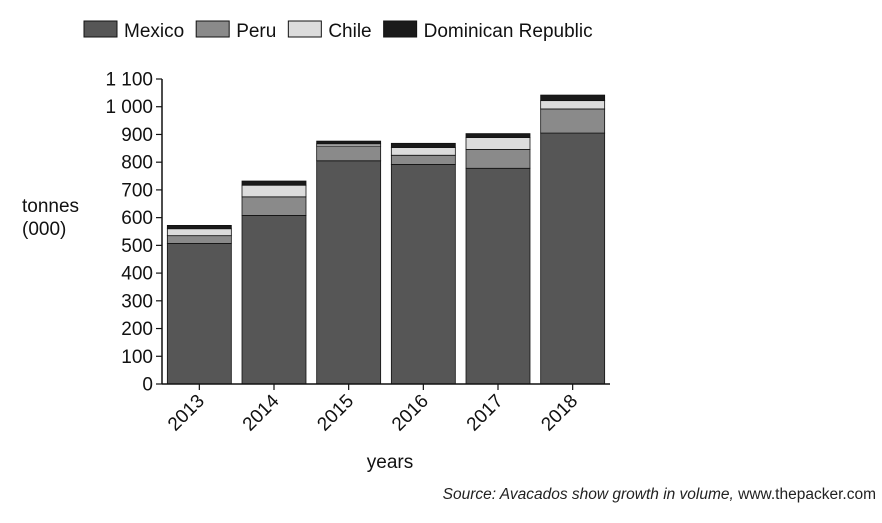 The image size is (882, 523). Describe the element at coordinates (508, 31) in the screenshot. I see `legend-label-dominican-republic: Dominican Republic` at that location.